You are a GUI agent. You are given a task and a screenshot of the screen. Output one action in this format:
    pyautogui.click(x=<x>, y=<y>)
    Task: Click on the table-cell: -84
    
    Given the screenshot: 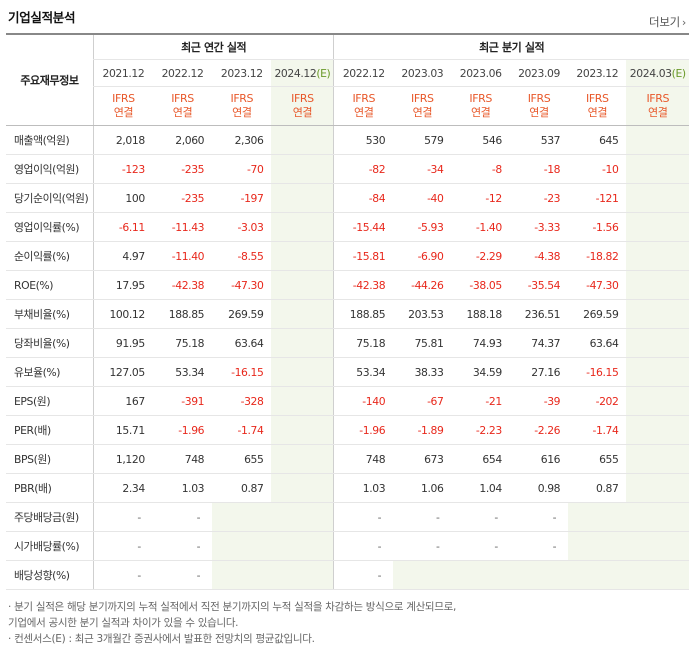 What is the action you would take?
    pyautogui.click(x=363, y=198)
    